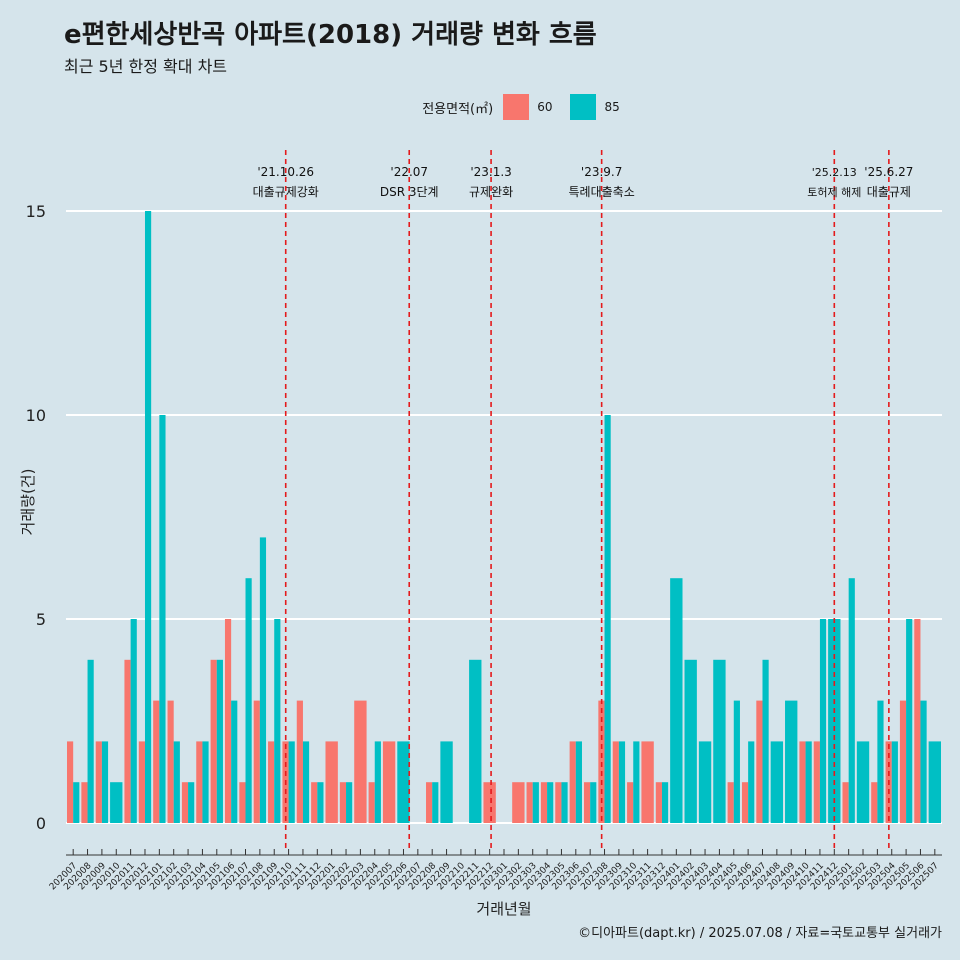  Describe the element at coordinates (28, 502) in the screenshot. I see `y-axis-title: 거래량(건)` at that location.